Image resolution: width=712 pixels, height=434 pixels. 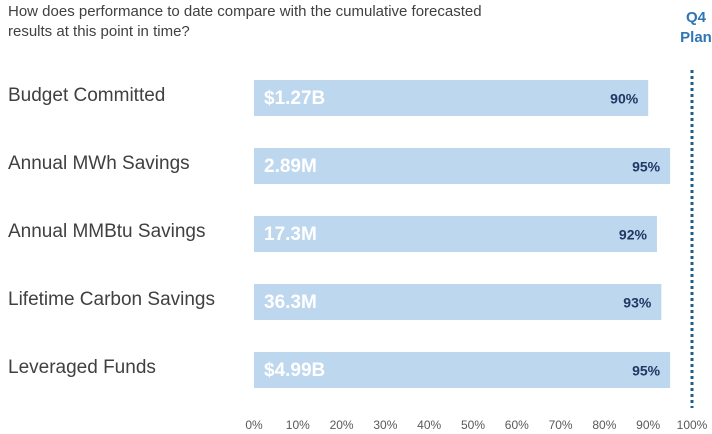 What do you see at coordinates (385, 425) in the screenshot?
I see `x-tick-label: 30%` at bounding box center [385, 425].